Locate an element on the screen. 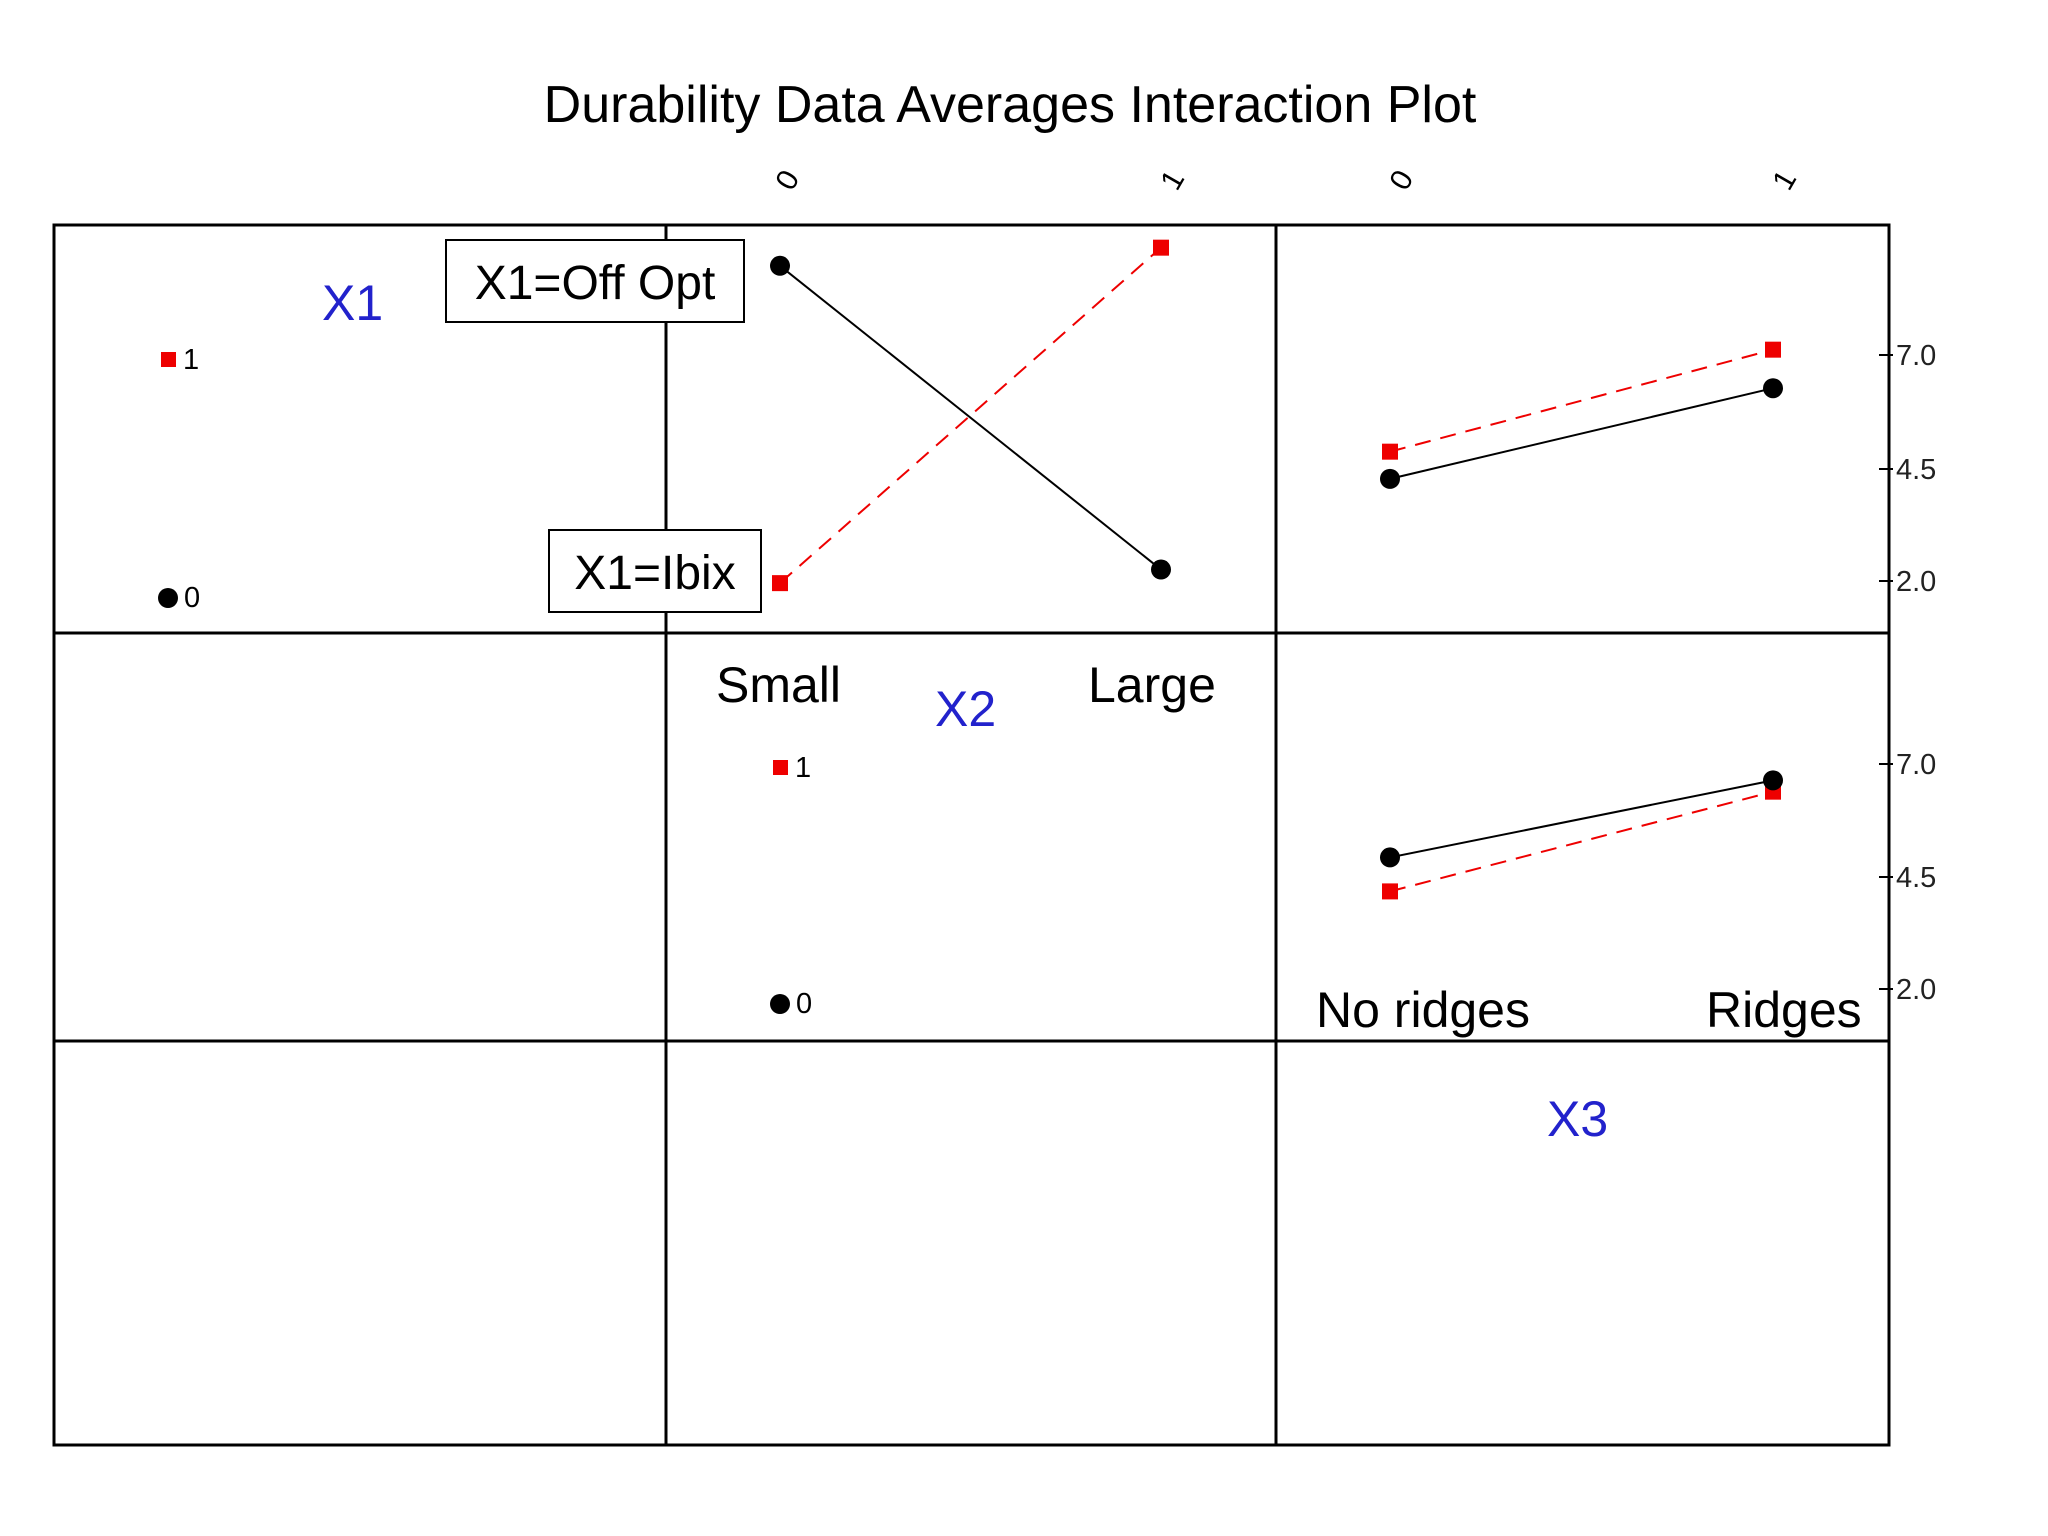 The height and width of the screenshot is (1536, 2048). level-name-small: Small is located at coordinates (778, 685).